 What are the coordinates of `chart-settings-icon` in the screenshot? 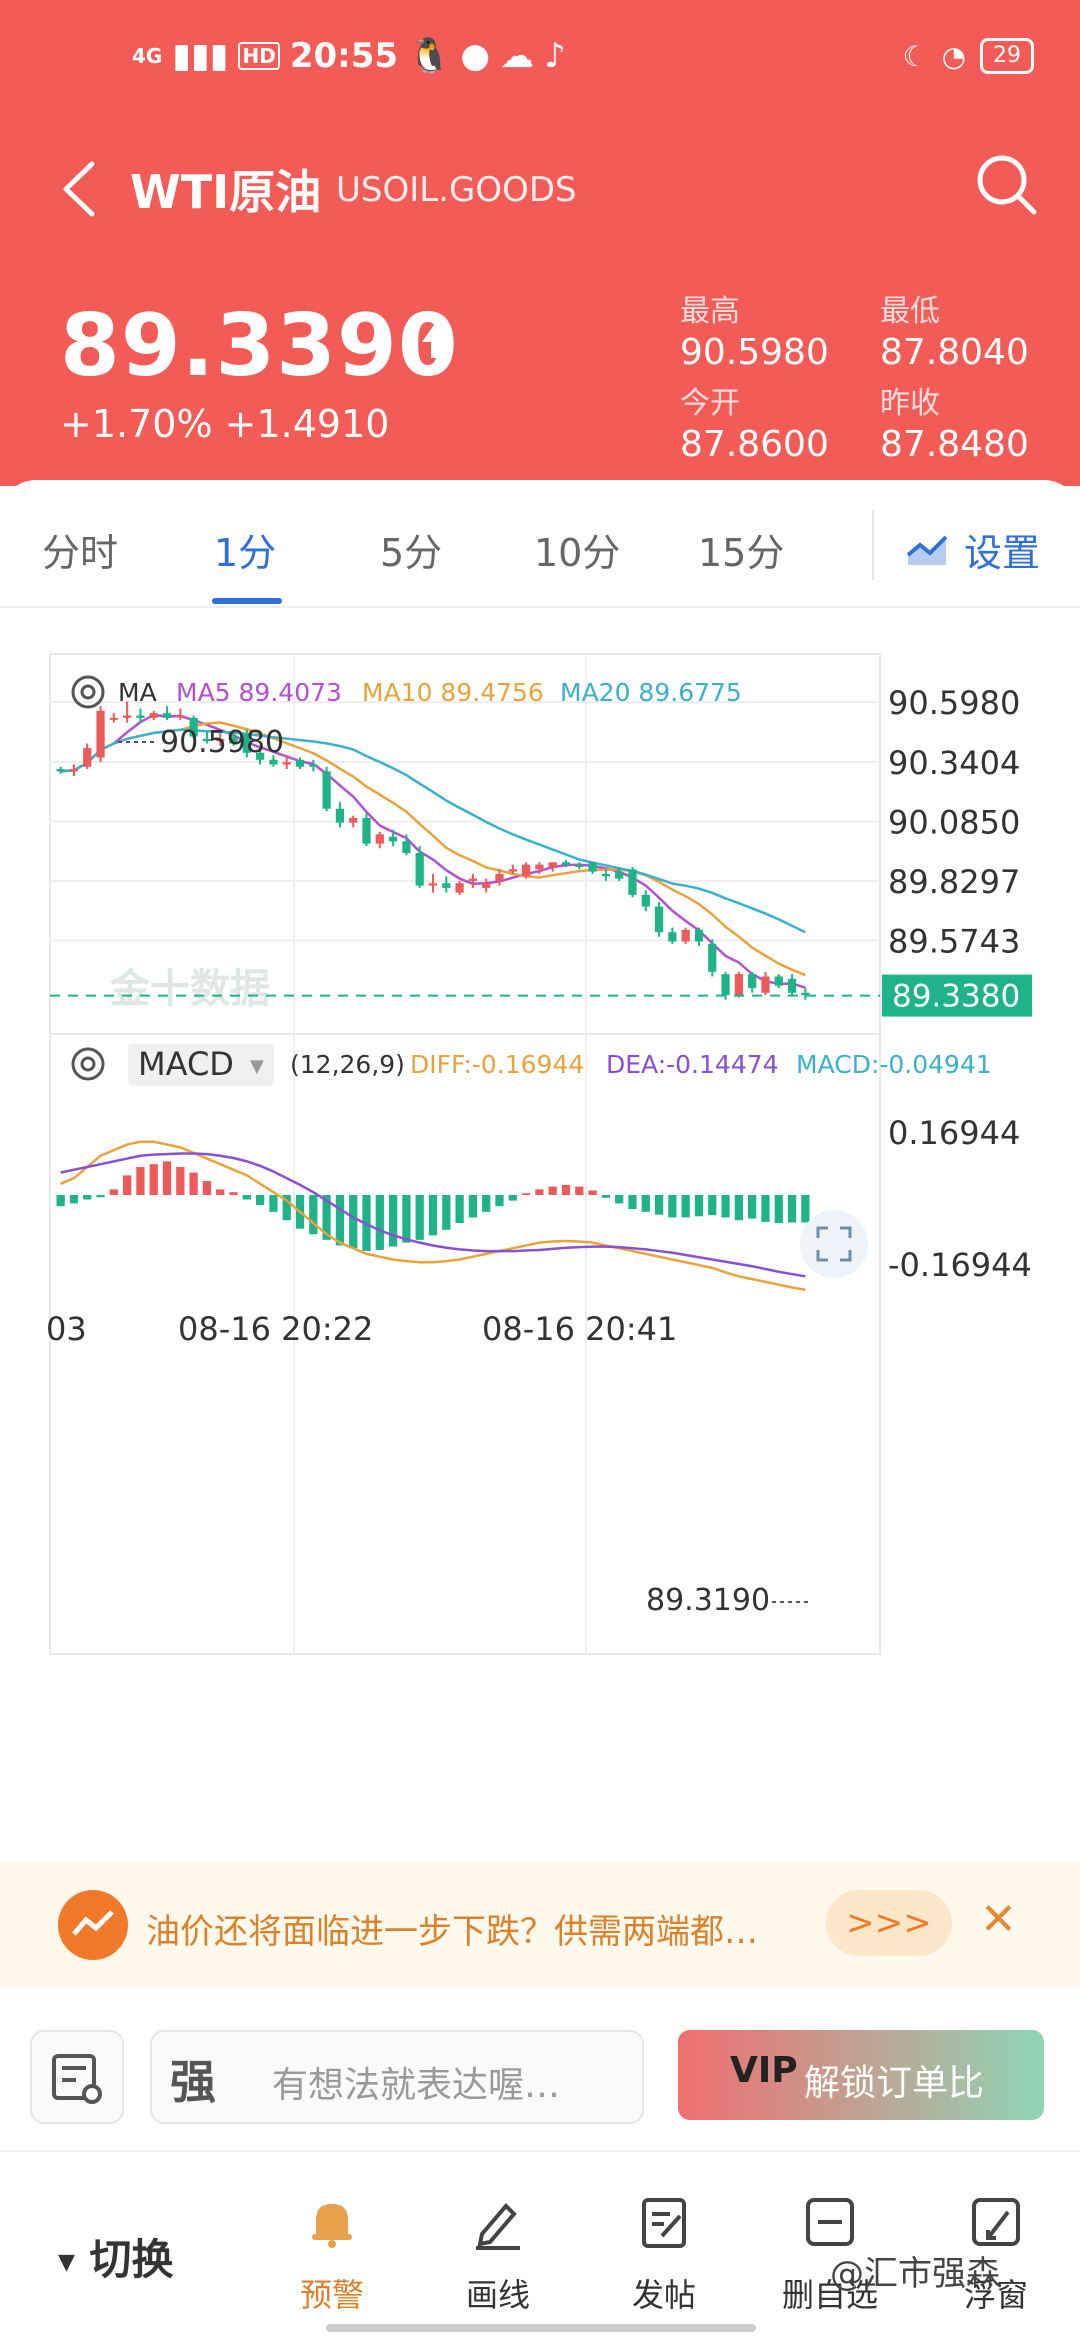 It's located at (927, 550).